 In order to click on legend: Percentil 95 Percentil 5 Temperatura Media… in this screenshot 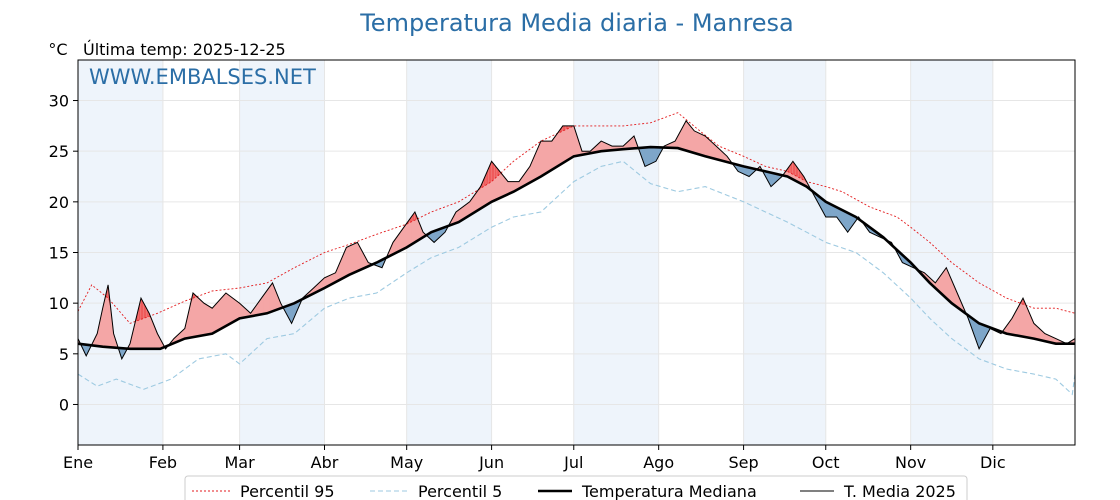, I will do `click(576, 487)`.